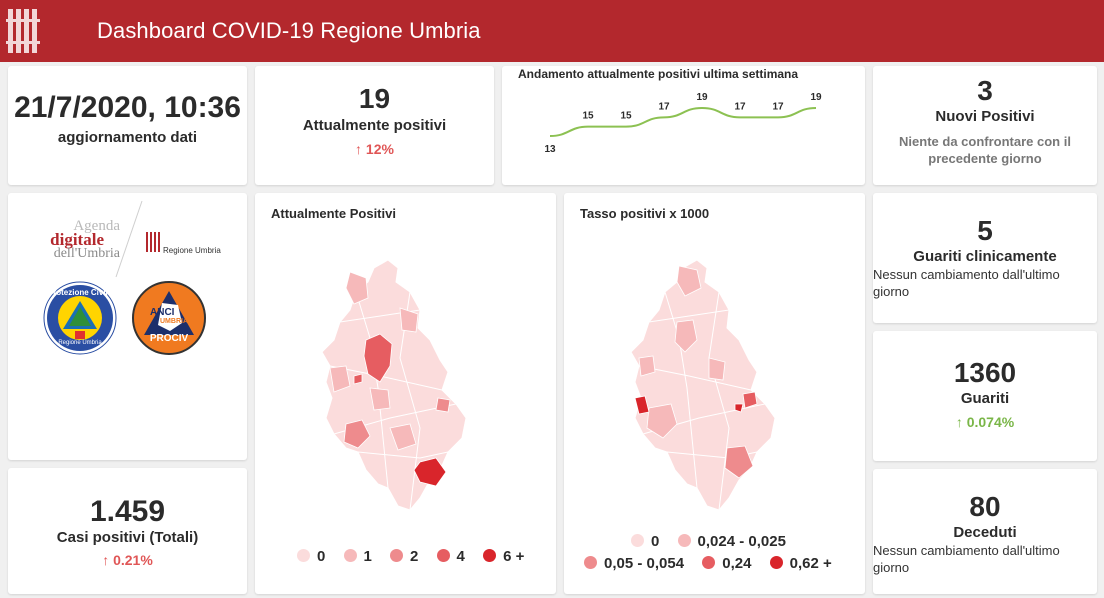  I want to click on guariti-card: 1360 Guariti ↑ 0.074%, so click(985, 396).